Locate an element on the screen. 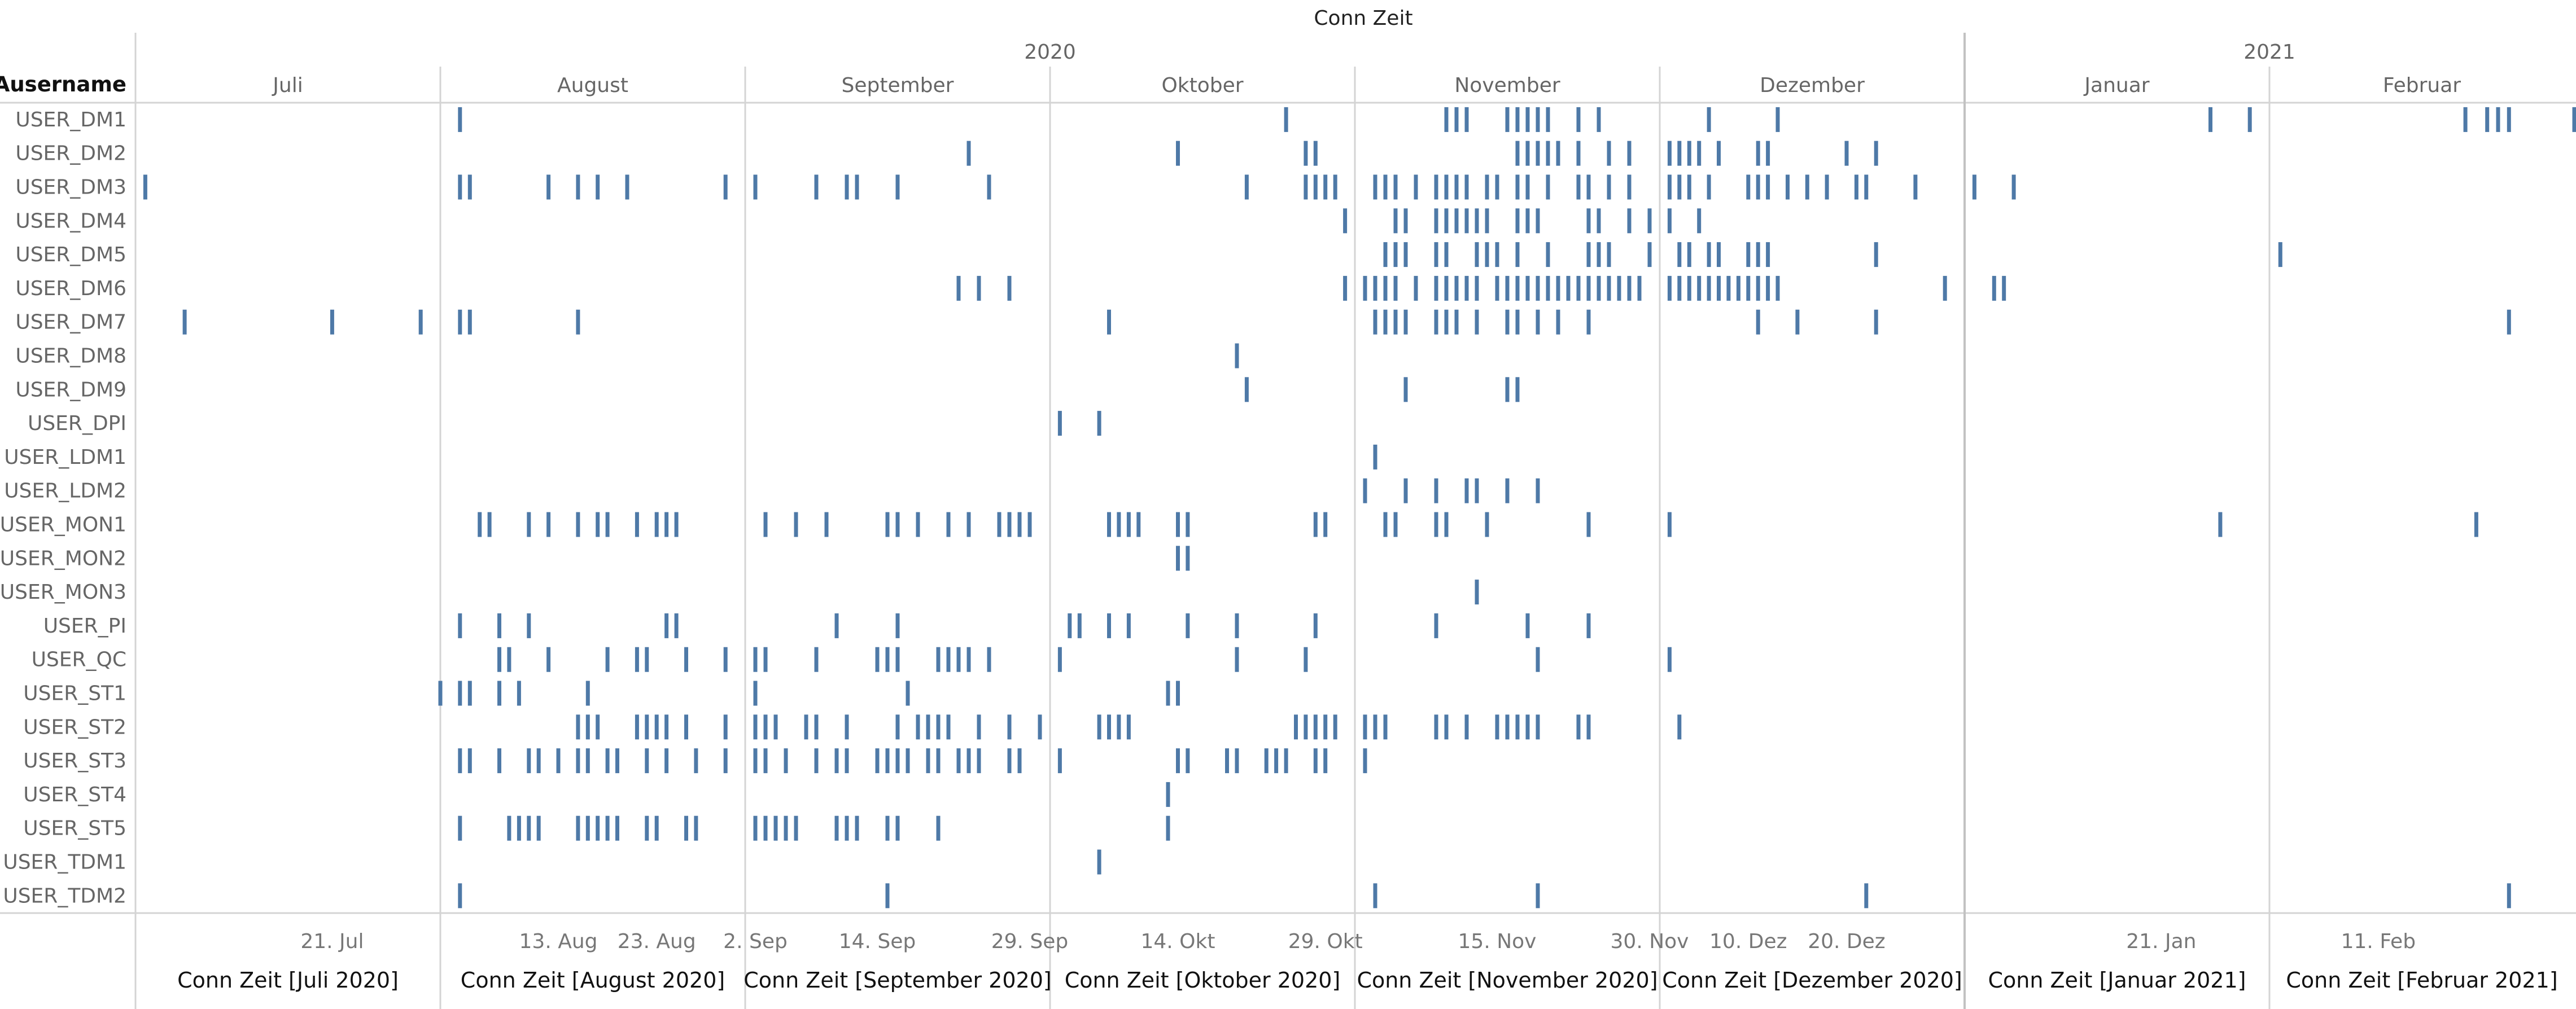 The height and width of the screenshot is (1009, 2576). user-label: USER_DM4 is located at coordinates (70, 220).